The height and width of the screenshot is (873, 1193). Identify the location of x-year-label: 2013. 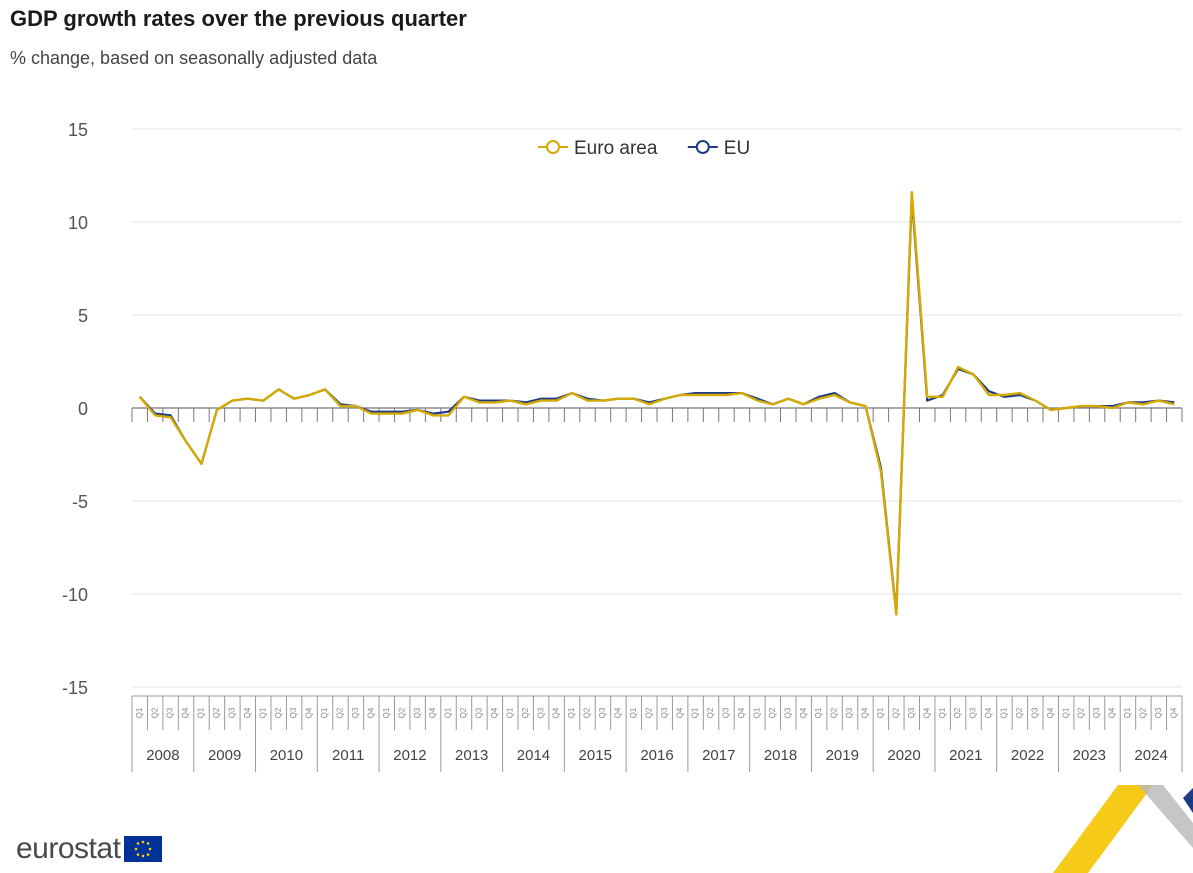
(471, 755).